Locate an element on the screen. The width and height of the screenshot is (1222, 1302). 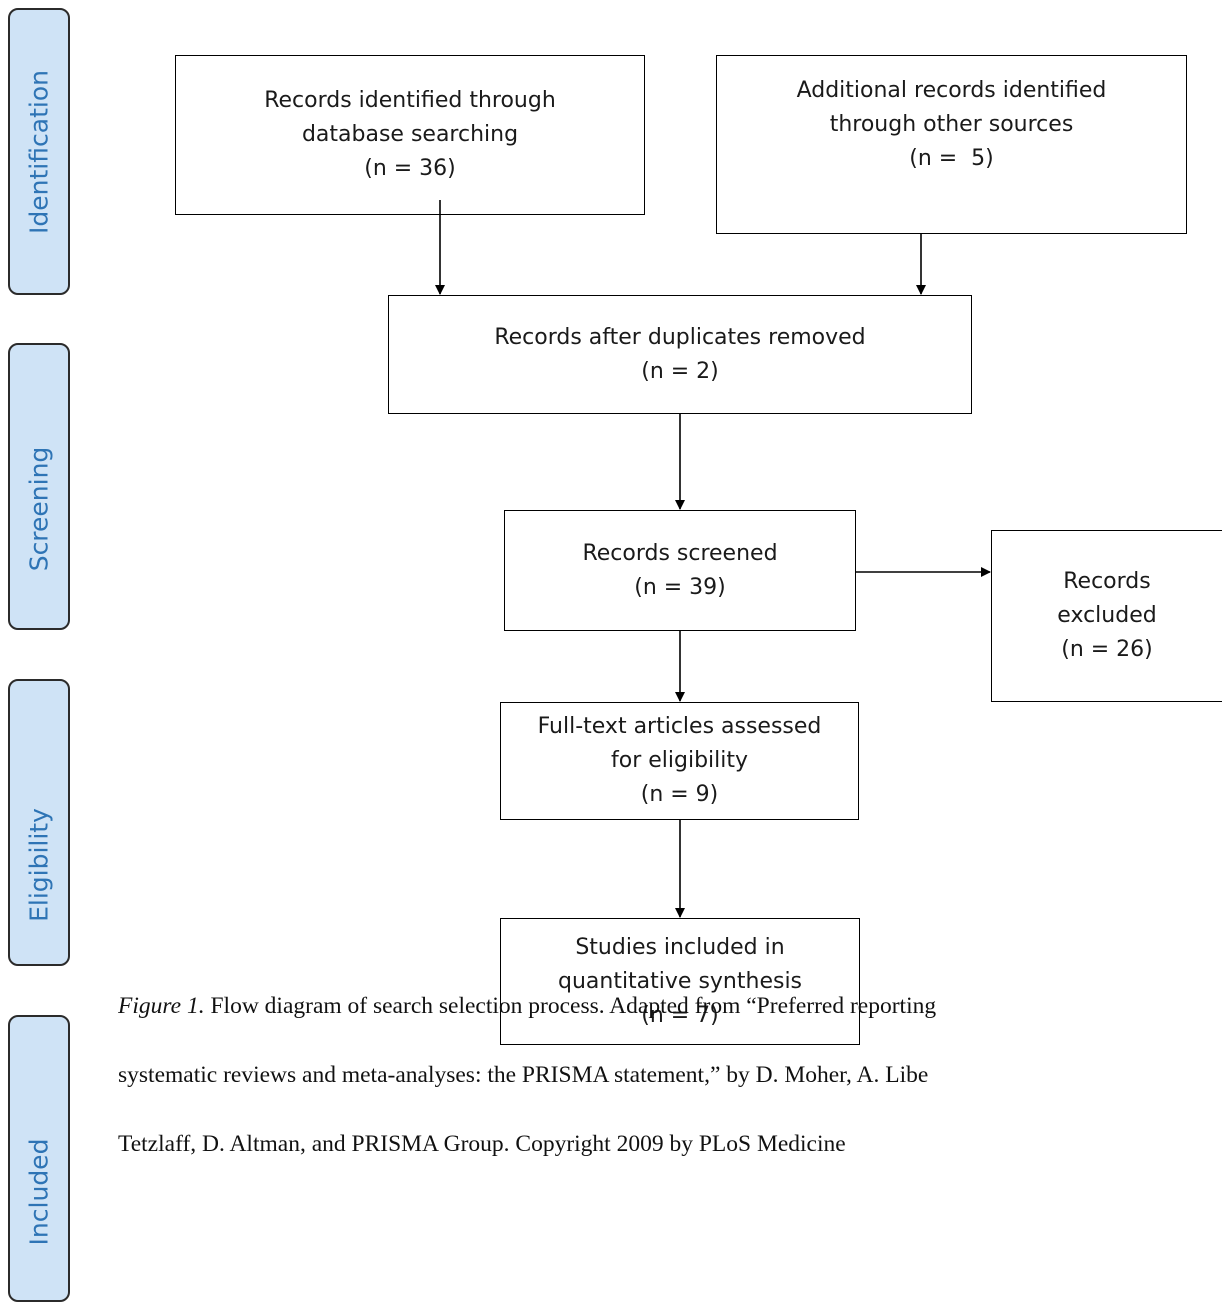
box-studies-included-line1: Studies included in is located at coordinates (680, 947).